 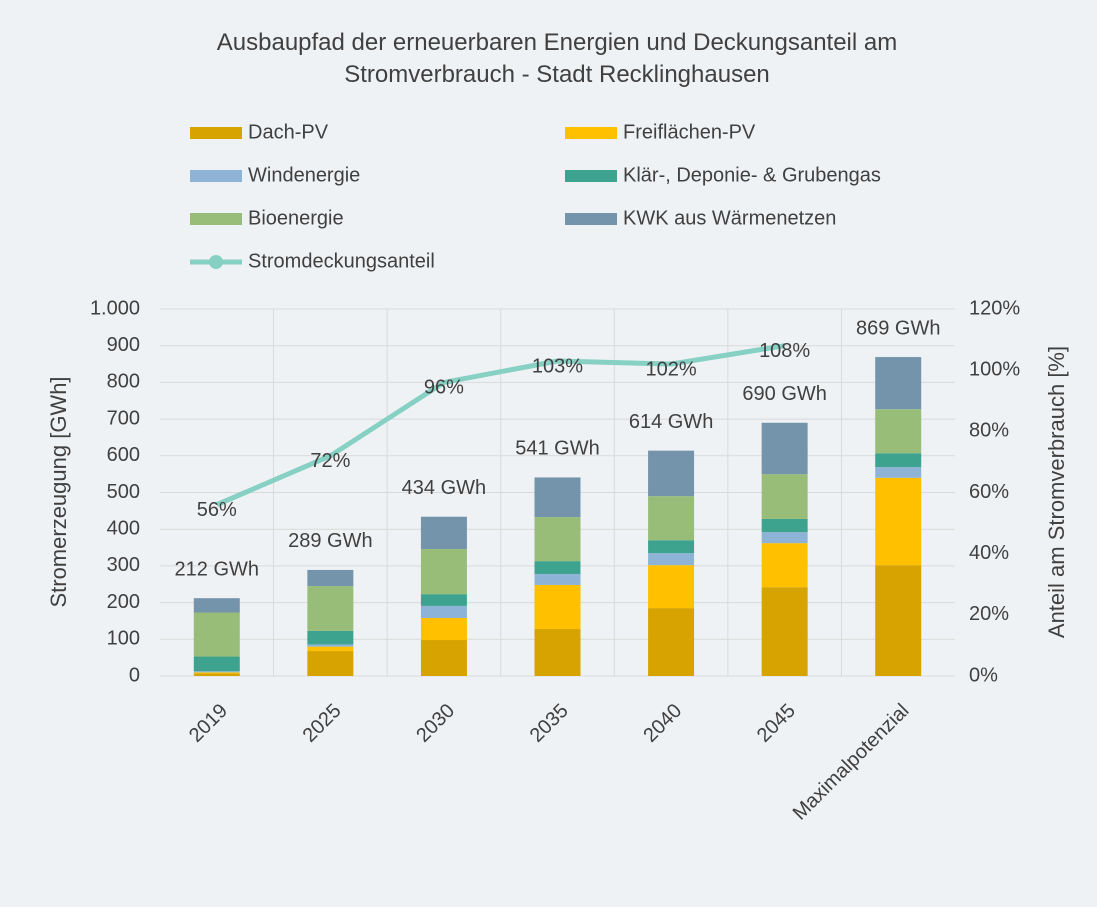 I want to click on y-tick-label: 400, so click(x=123, y=528).